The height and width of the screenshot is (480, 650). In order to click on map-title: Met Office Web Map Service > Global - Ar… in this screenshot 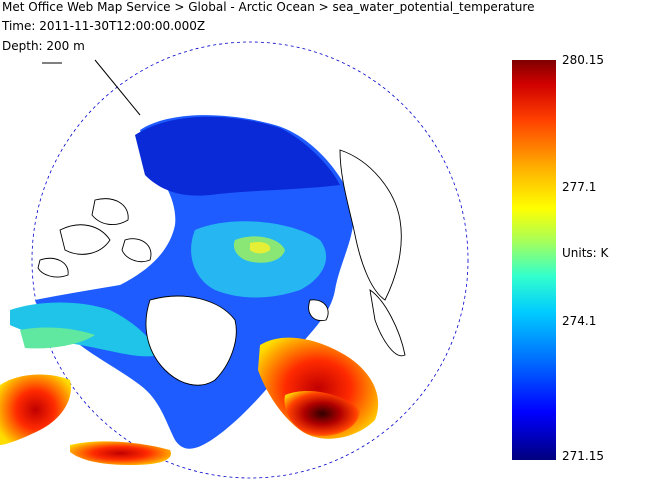, I will do `click(268, 7)`.